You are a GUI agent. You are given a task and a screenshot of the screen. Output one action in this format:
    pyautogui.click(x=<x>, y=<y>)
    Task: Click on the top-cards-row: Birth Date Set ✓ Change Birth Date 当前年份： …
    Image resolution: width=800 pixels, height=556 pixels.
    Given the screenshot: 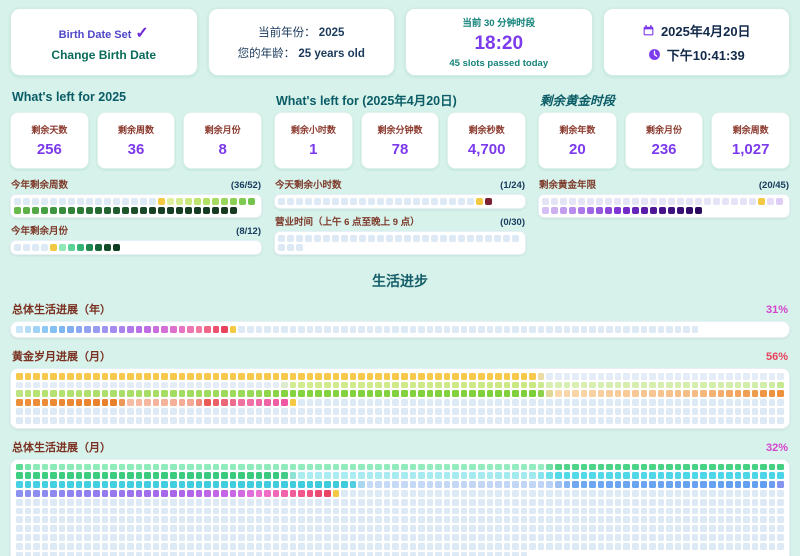 What is the action you would take?
    pyautogui.click(x=400, y=42)
    